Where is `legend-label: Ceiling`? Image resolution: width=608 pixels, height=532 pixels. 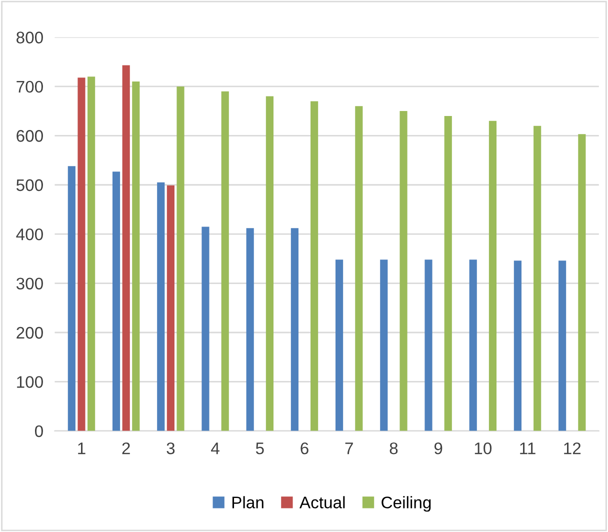
legend-label: Ceiling is located at coordinates (406, 504).